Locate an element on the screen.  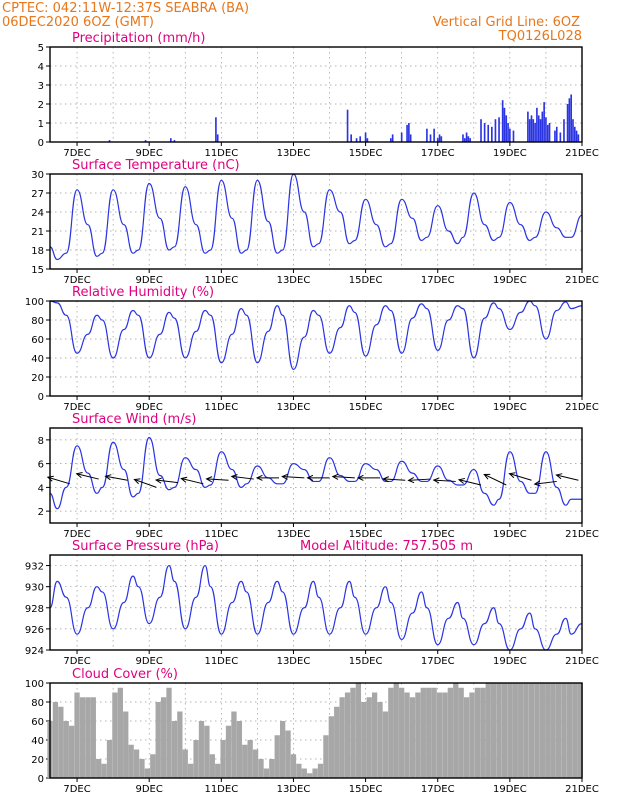
precip-frame is located at coordinates (316, 94).